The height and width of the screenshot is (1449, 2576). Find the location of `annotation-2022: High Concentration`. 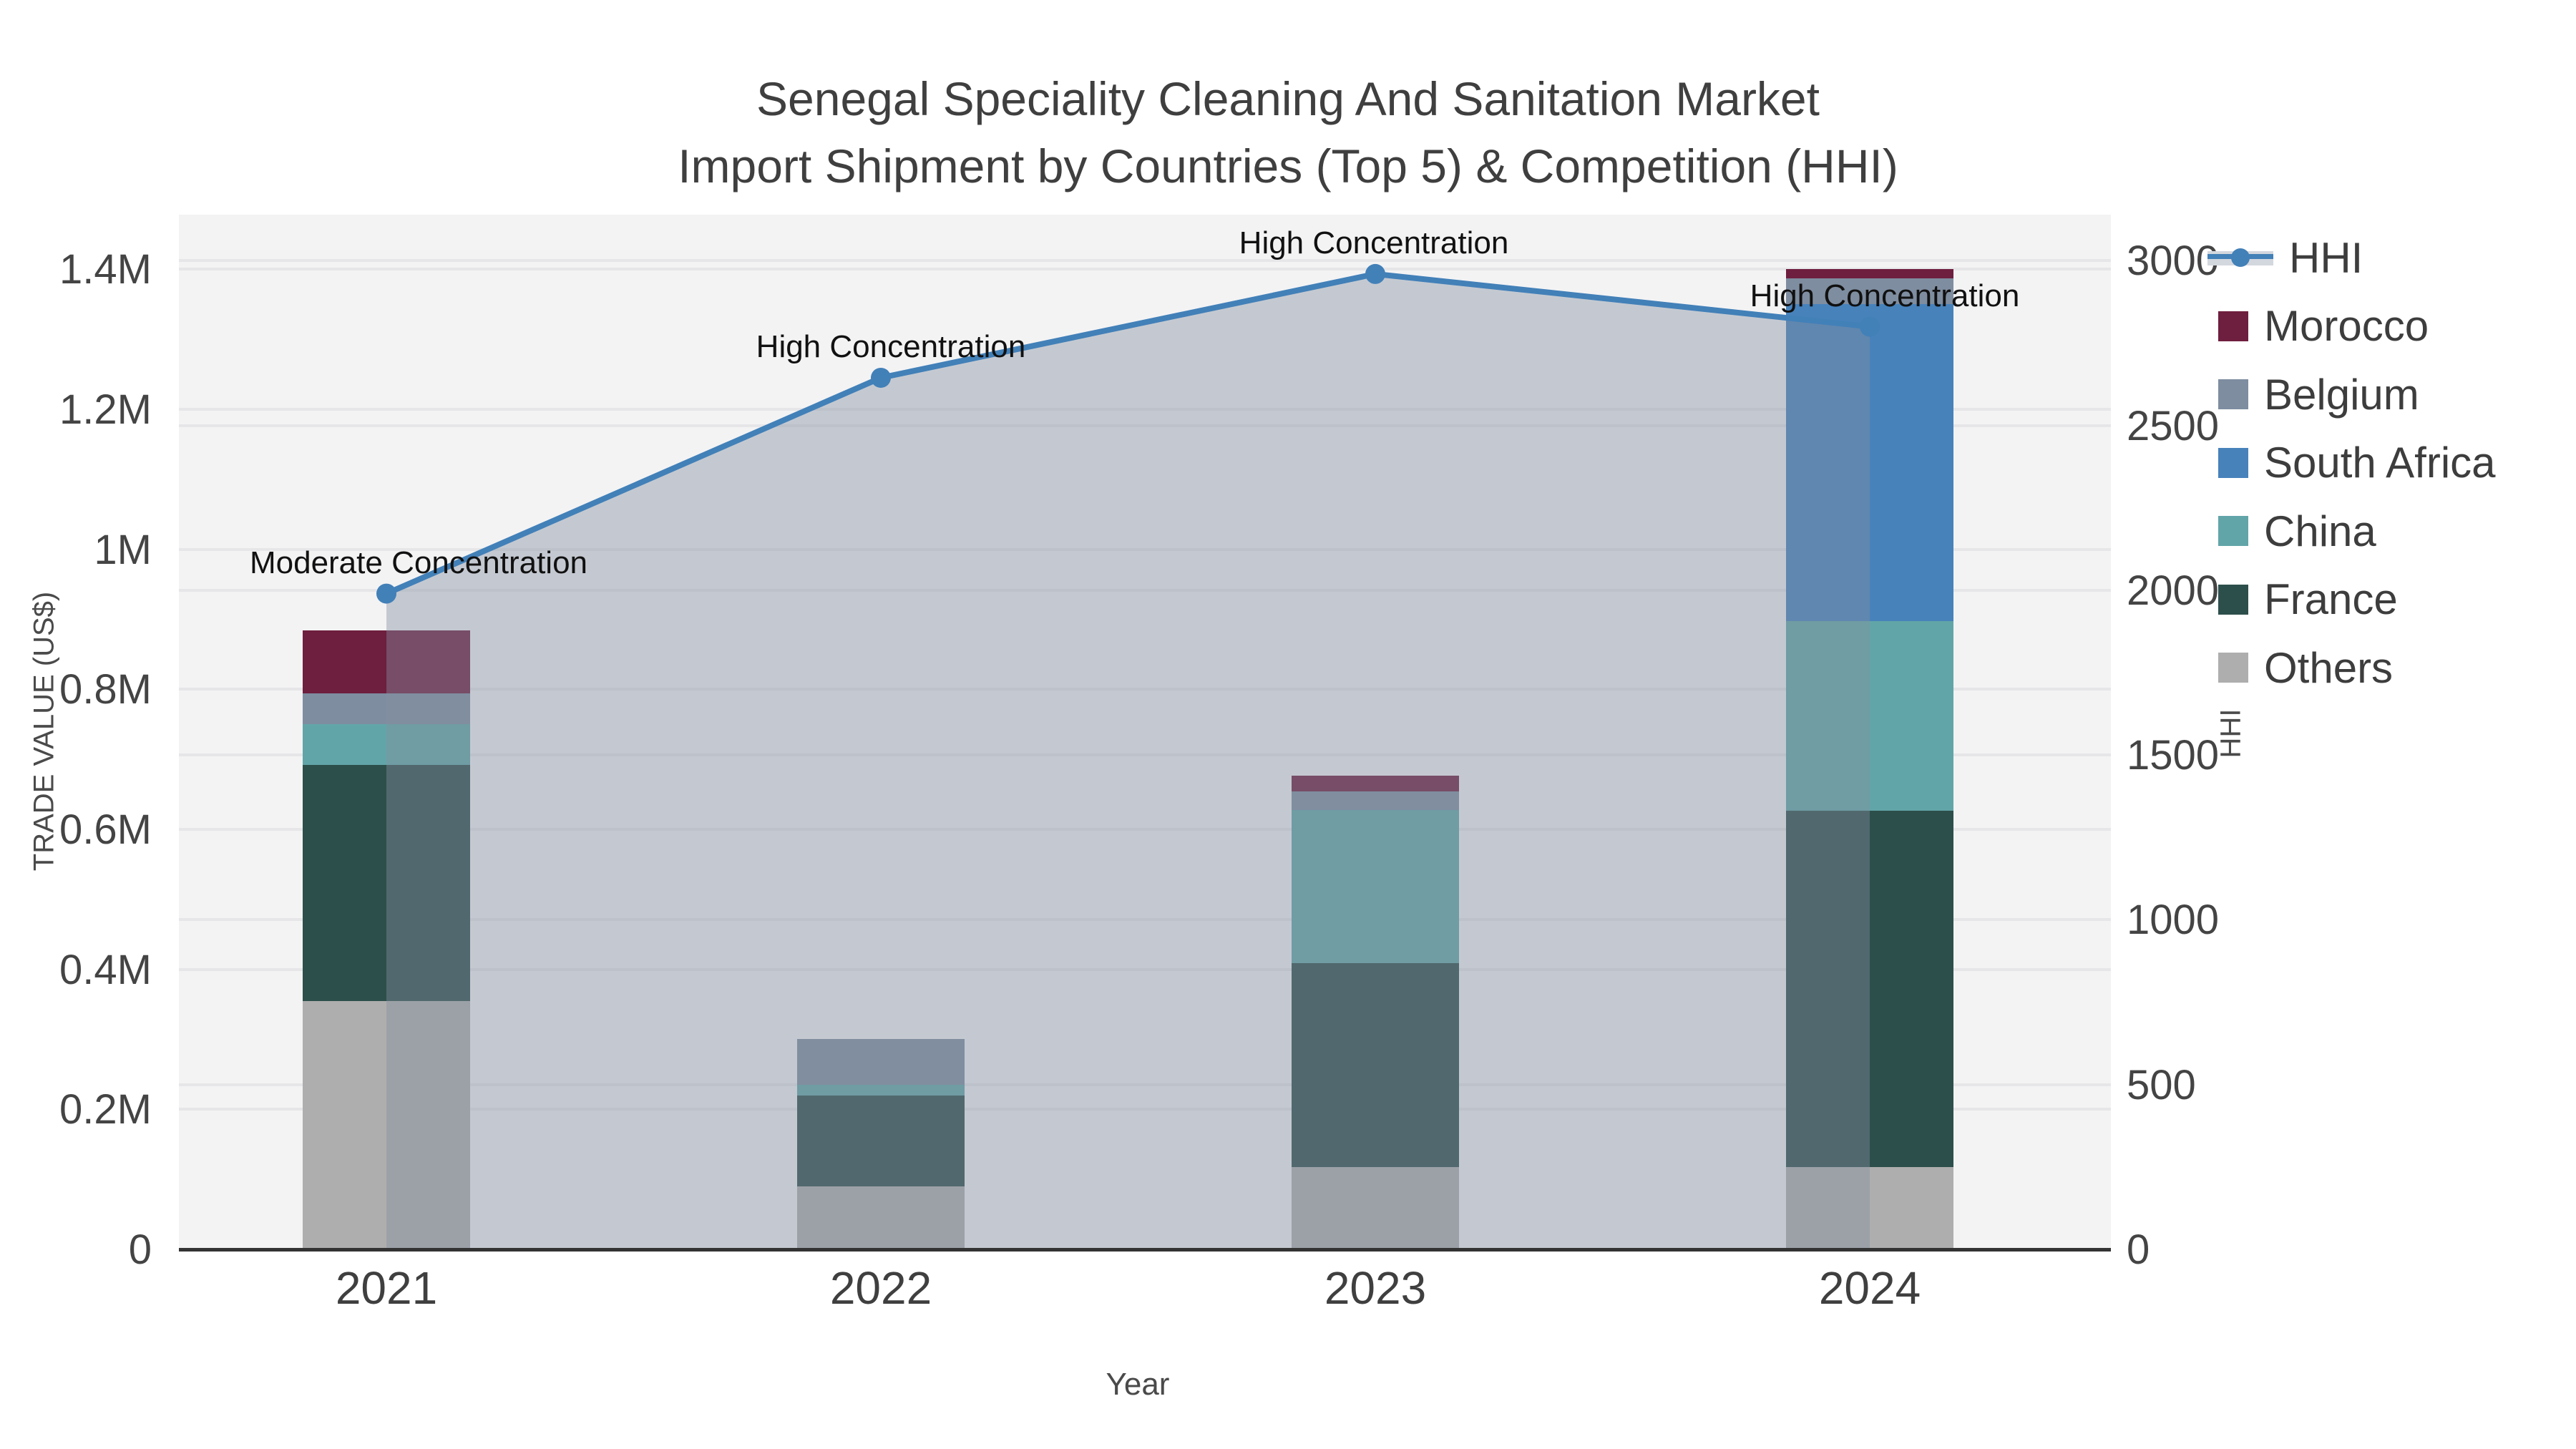

annotation-2022: High Concentration is located at coordinates (891, 346).